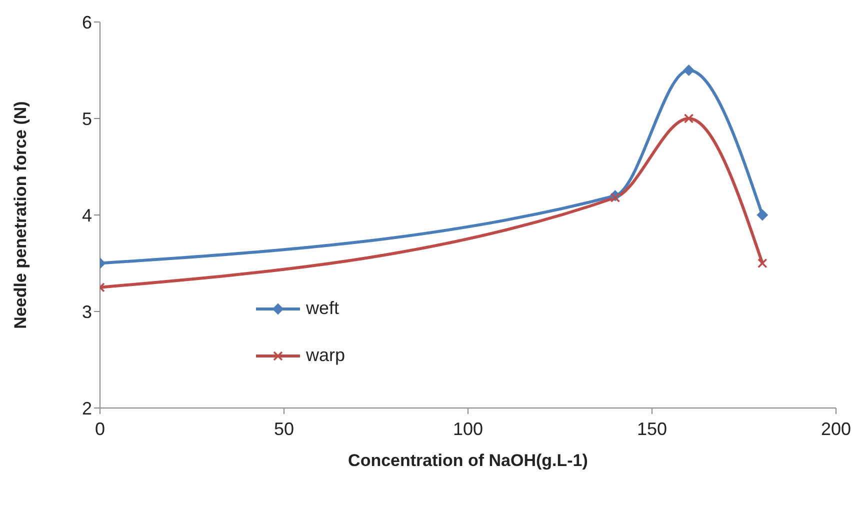 Image resolution: width=864 pixels, height=515 pixels. Describe the element at coordinates (326, 355) in the screenshot. I see `legend-label: warp` at that location.